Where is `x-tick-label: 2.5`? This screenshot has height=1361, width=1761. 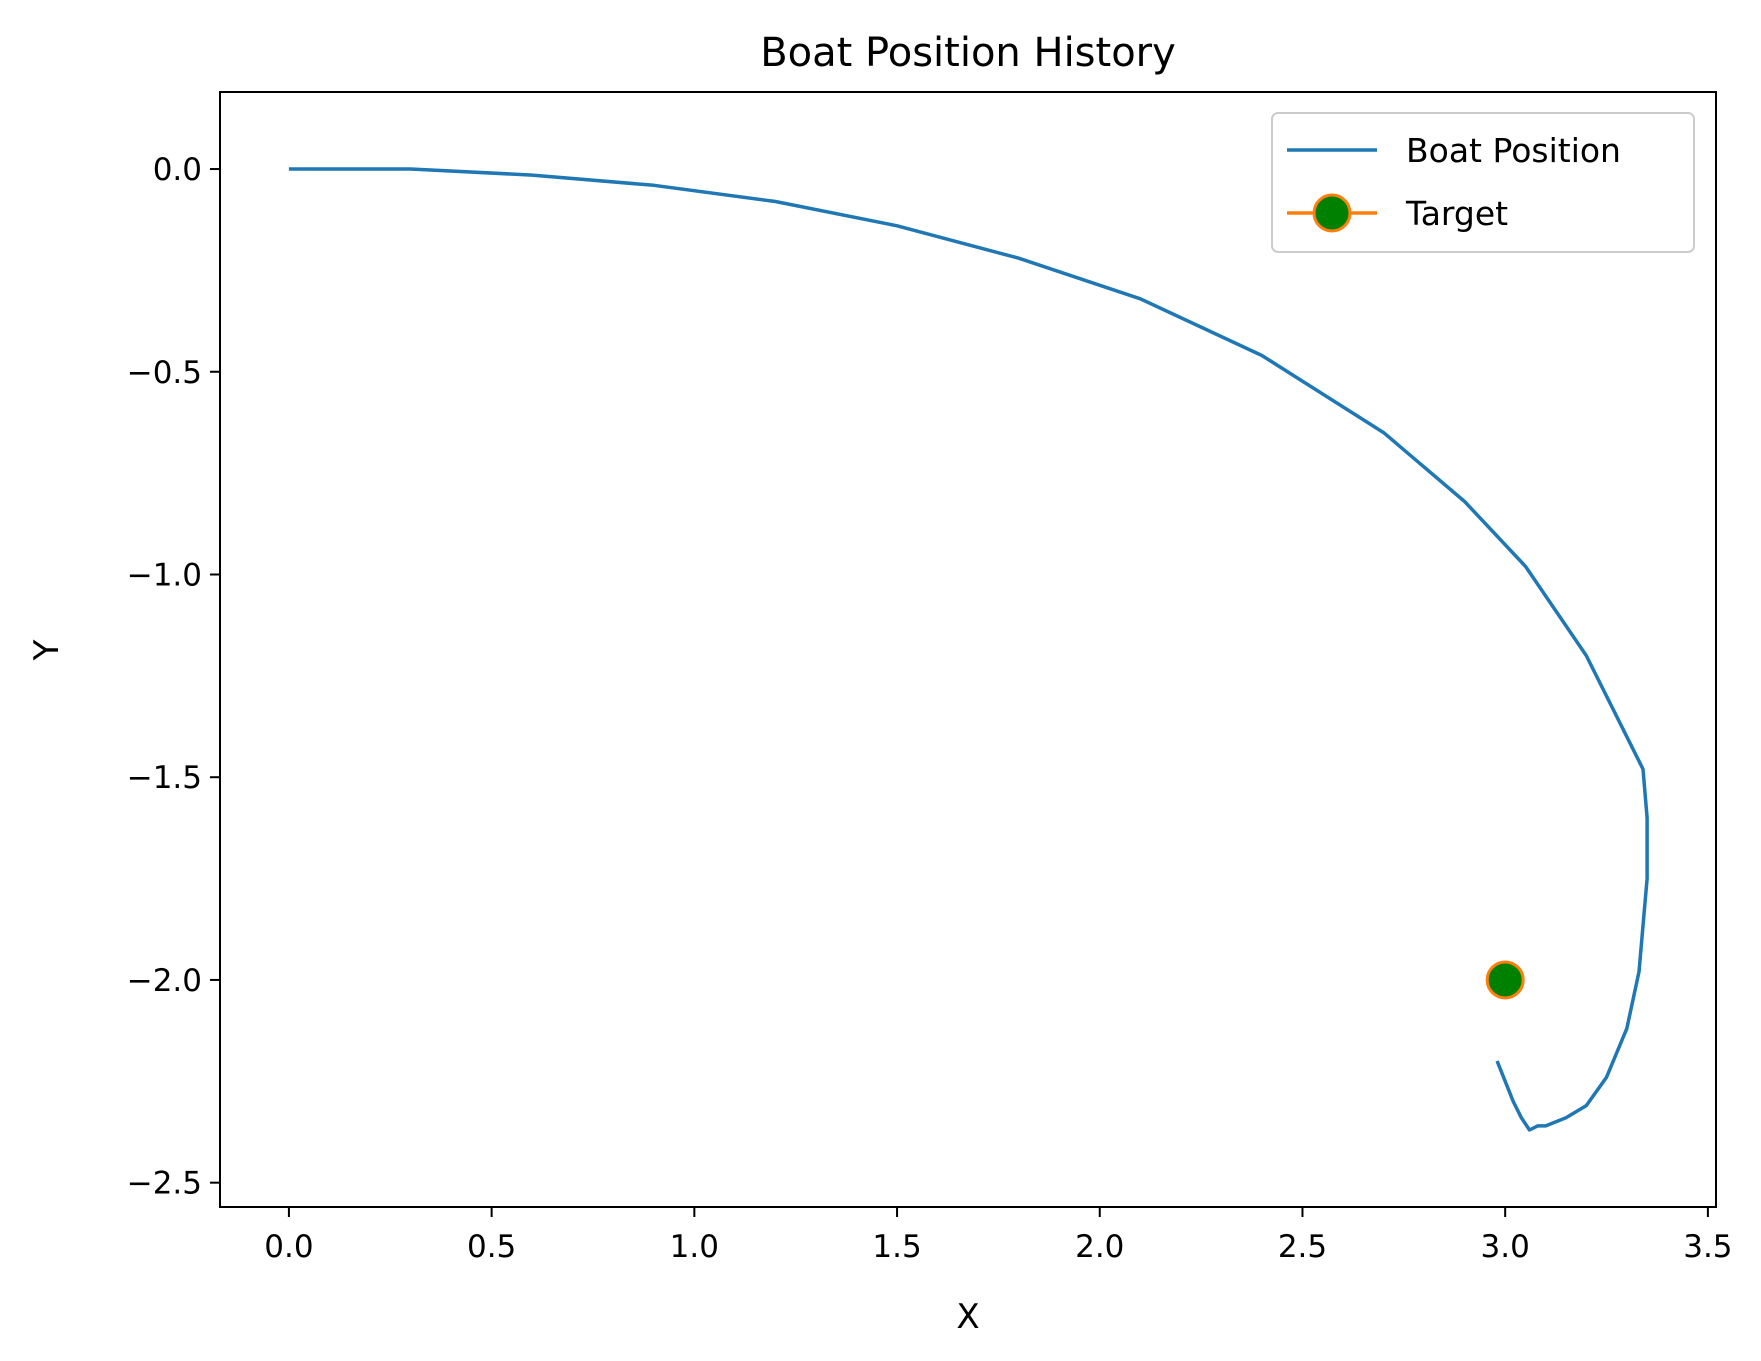
x-tick-label: 2.5 is located at coordinates (1302, 1247).